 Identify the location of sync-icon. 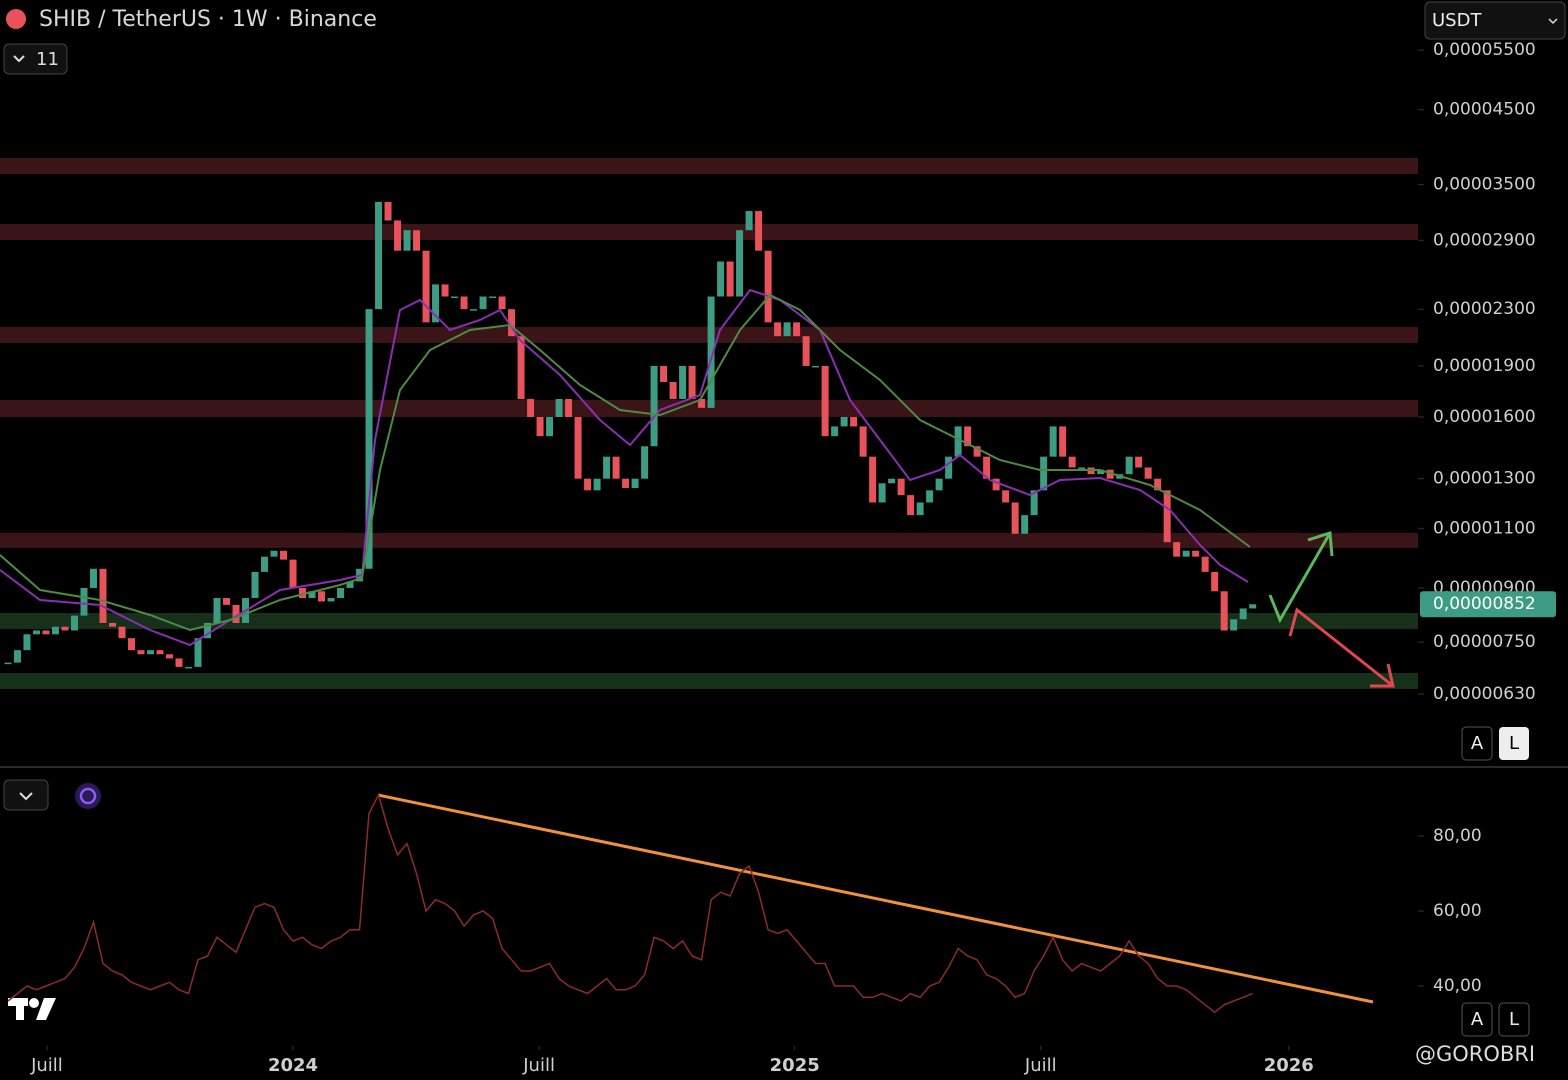
(88, 796).